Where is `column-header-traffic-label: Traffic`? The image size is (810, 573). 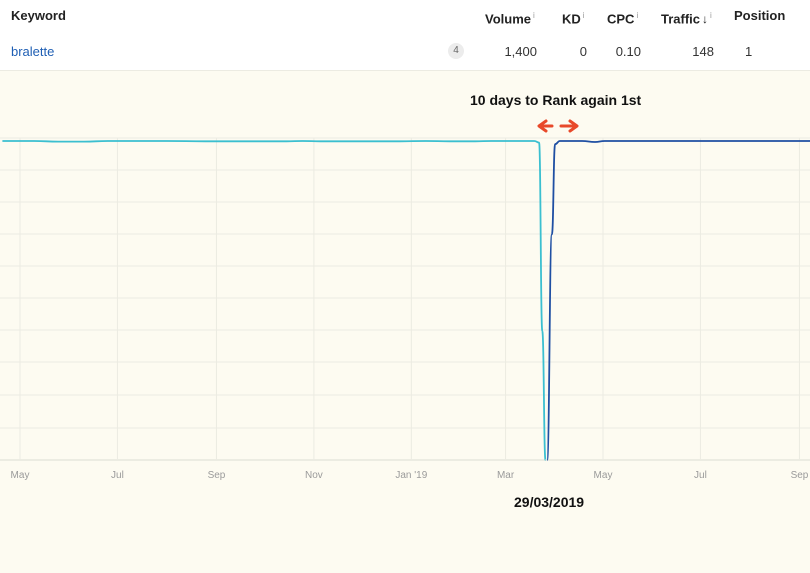
column-header-traffic-label: Traffic is located at coordinates (681, 19).